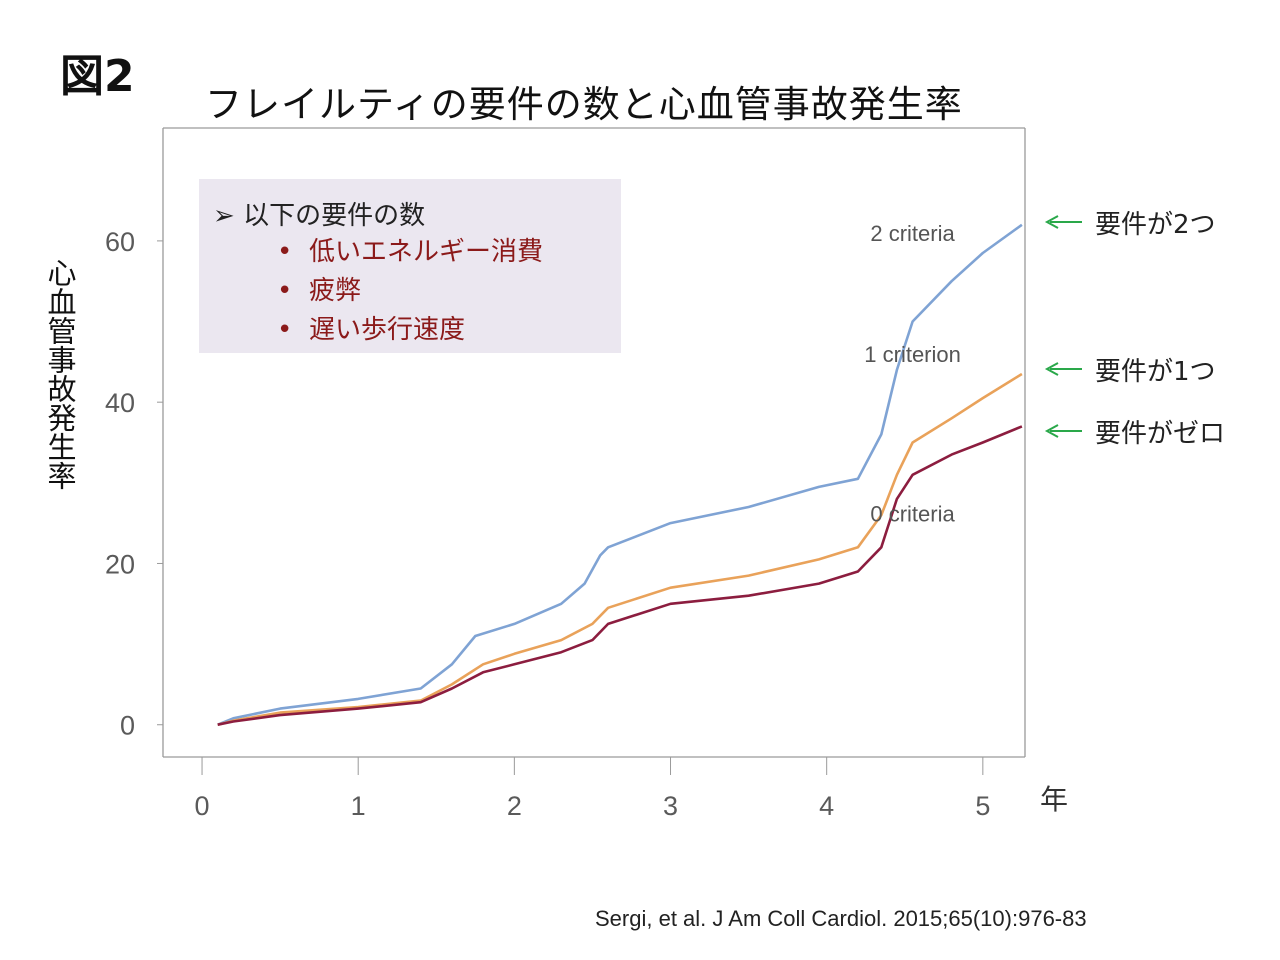  Describe the element at coordinates (1160, 434) in the screenshot. I see `label-zero-criteria: 要件がゼロ` at that location.